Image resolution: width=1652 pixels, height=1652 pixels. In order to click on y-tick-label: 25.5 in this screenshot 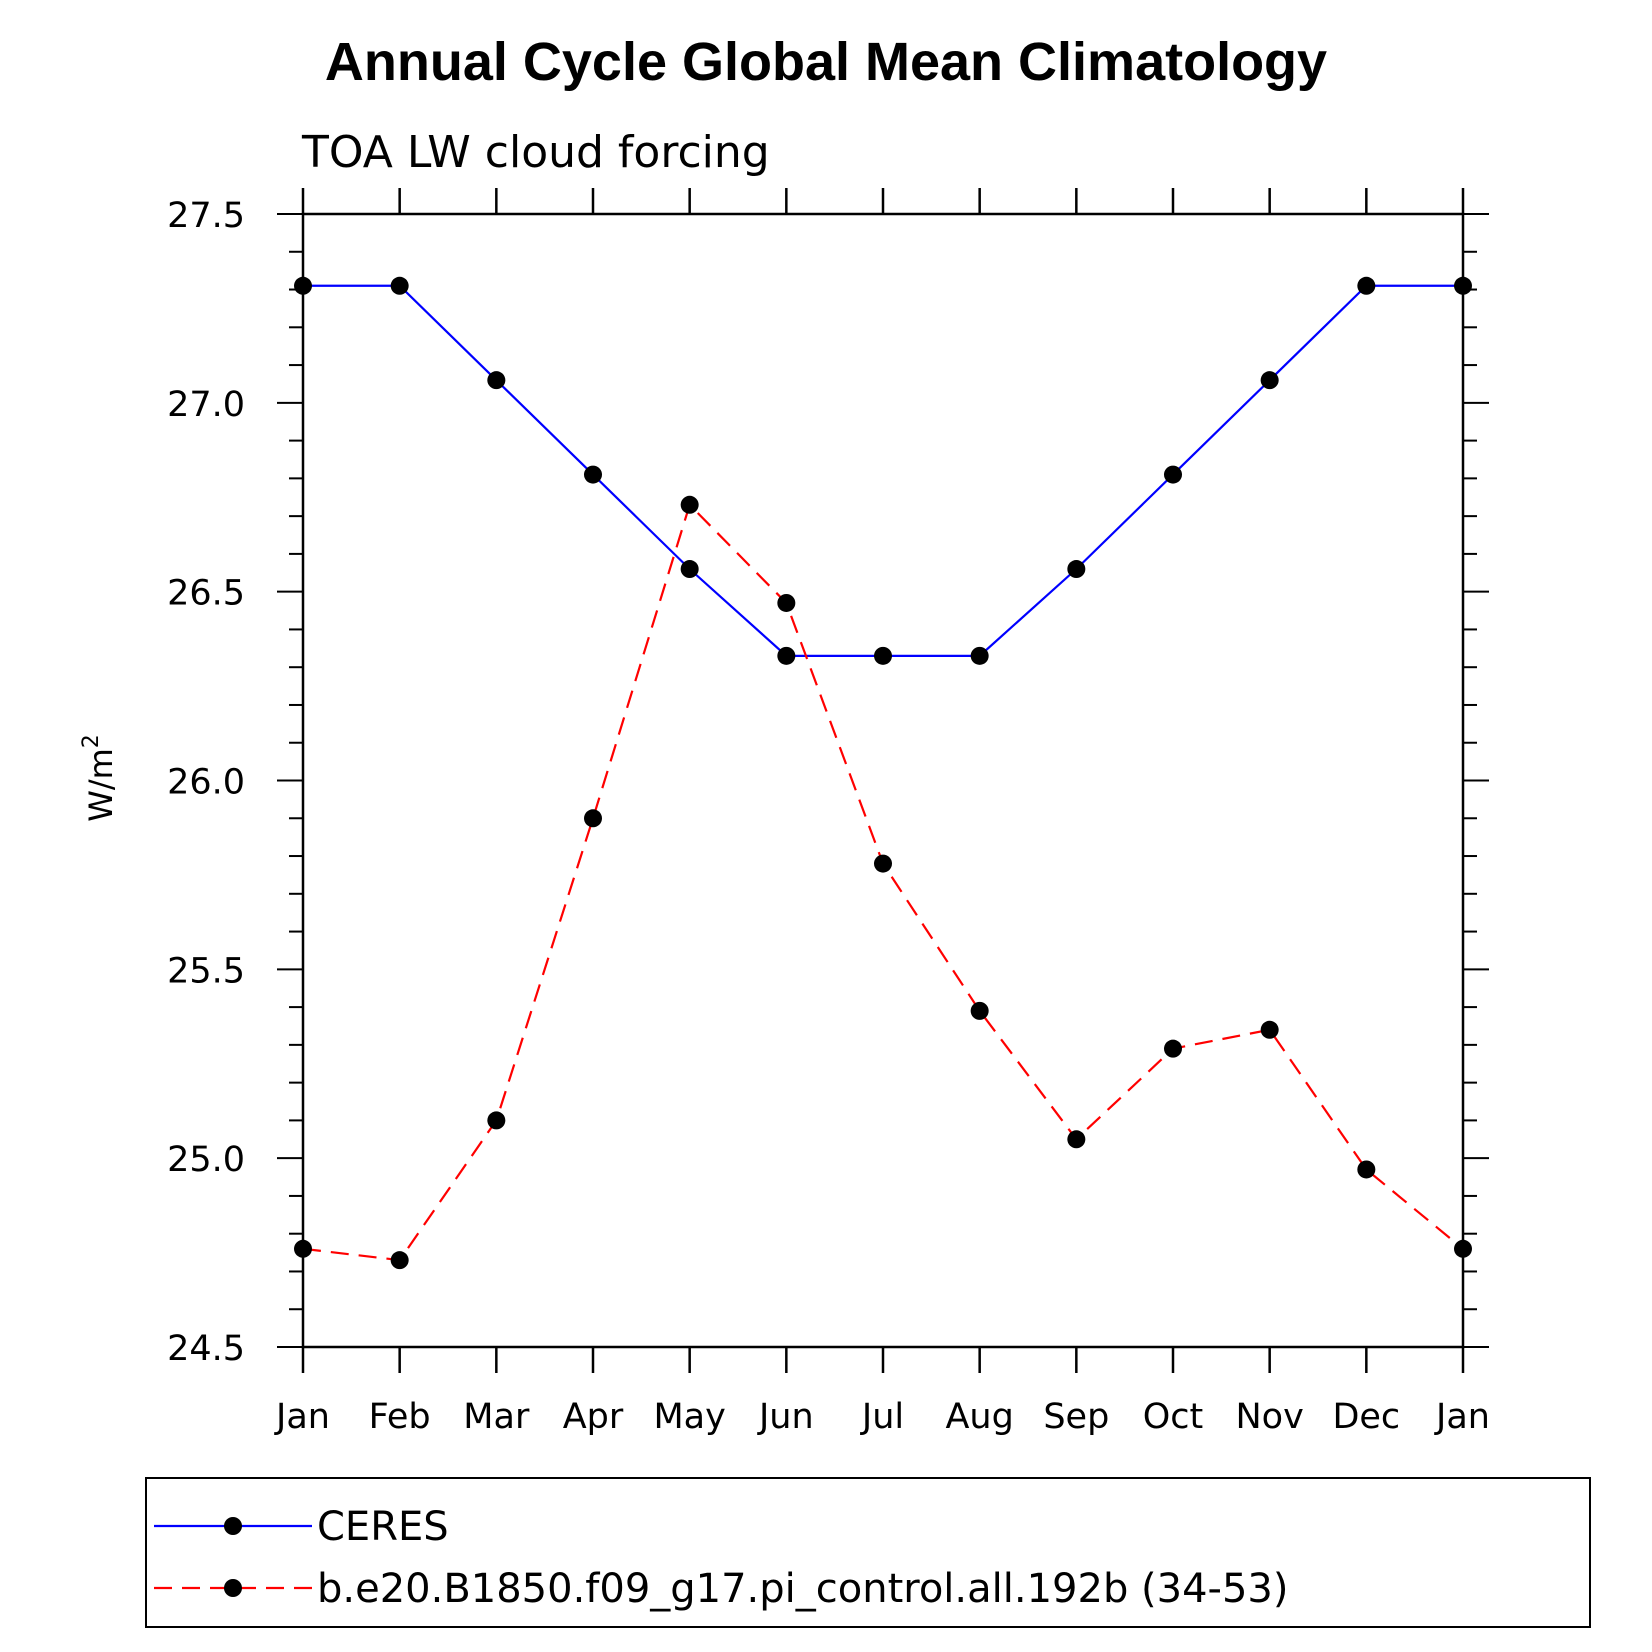, I will do `click(206, 971)`.